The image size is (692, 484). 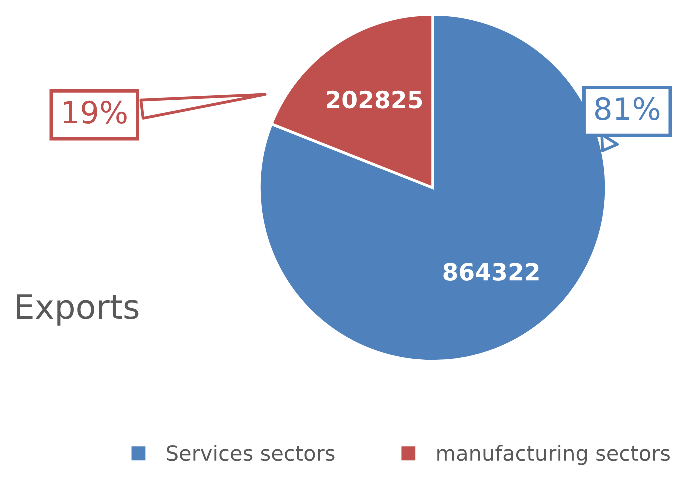 I want to click on data-label: 864322, so click(x=491, y=272).